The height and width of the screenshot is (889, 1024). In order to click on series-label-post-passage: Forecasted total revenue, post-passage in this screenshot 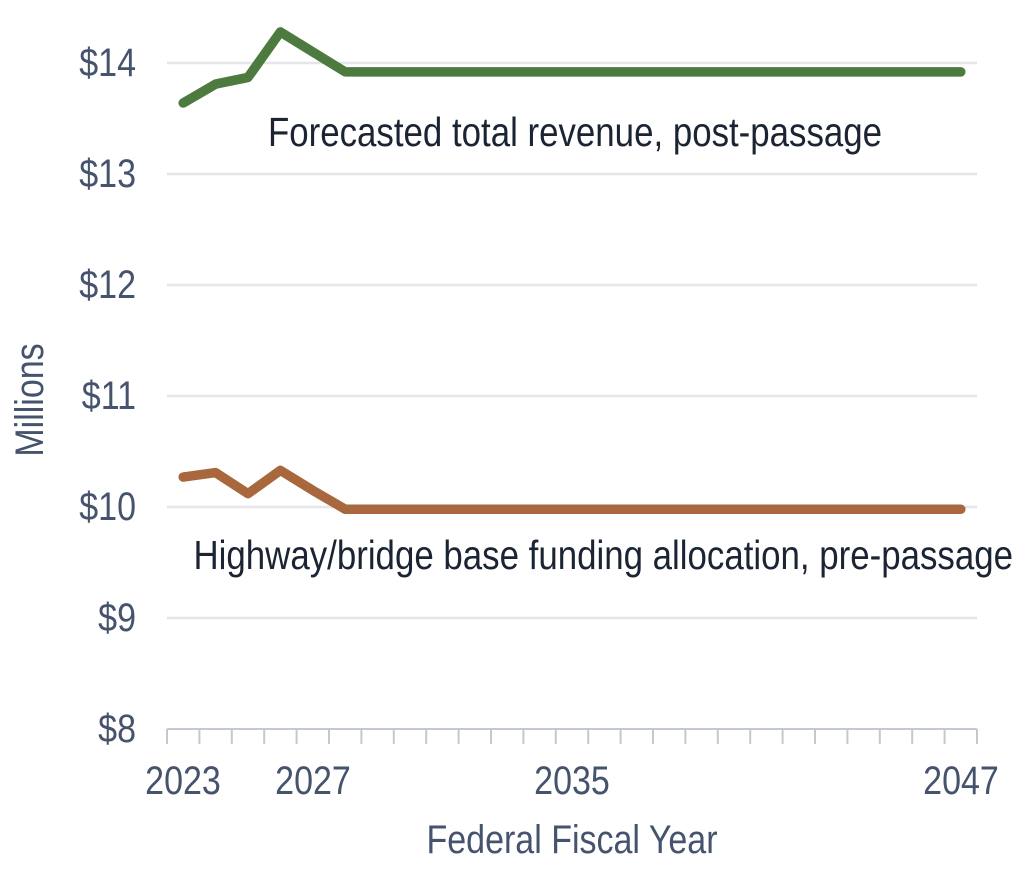, I will do `click(575, 132)`.